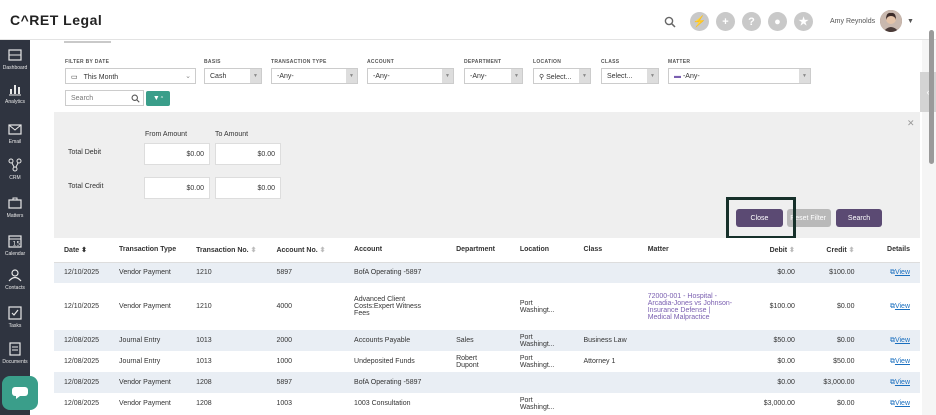 Image resolution: width=936 pixels, height=415 pixels. What do you see at coordinates (679, 62) in the screenshot?
I see `matter-label: MATTER` at bounding box center [679, 62].